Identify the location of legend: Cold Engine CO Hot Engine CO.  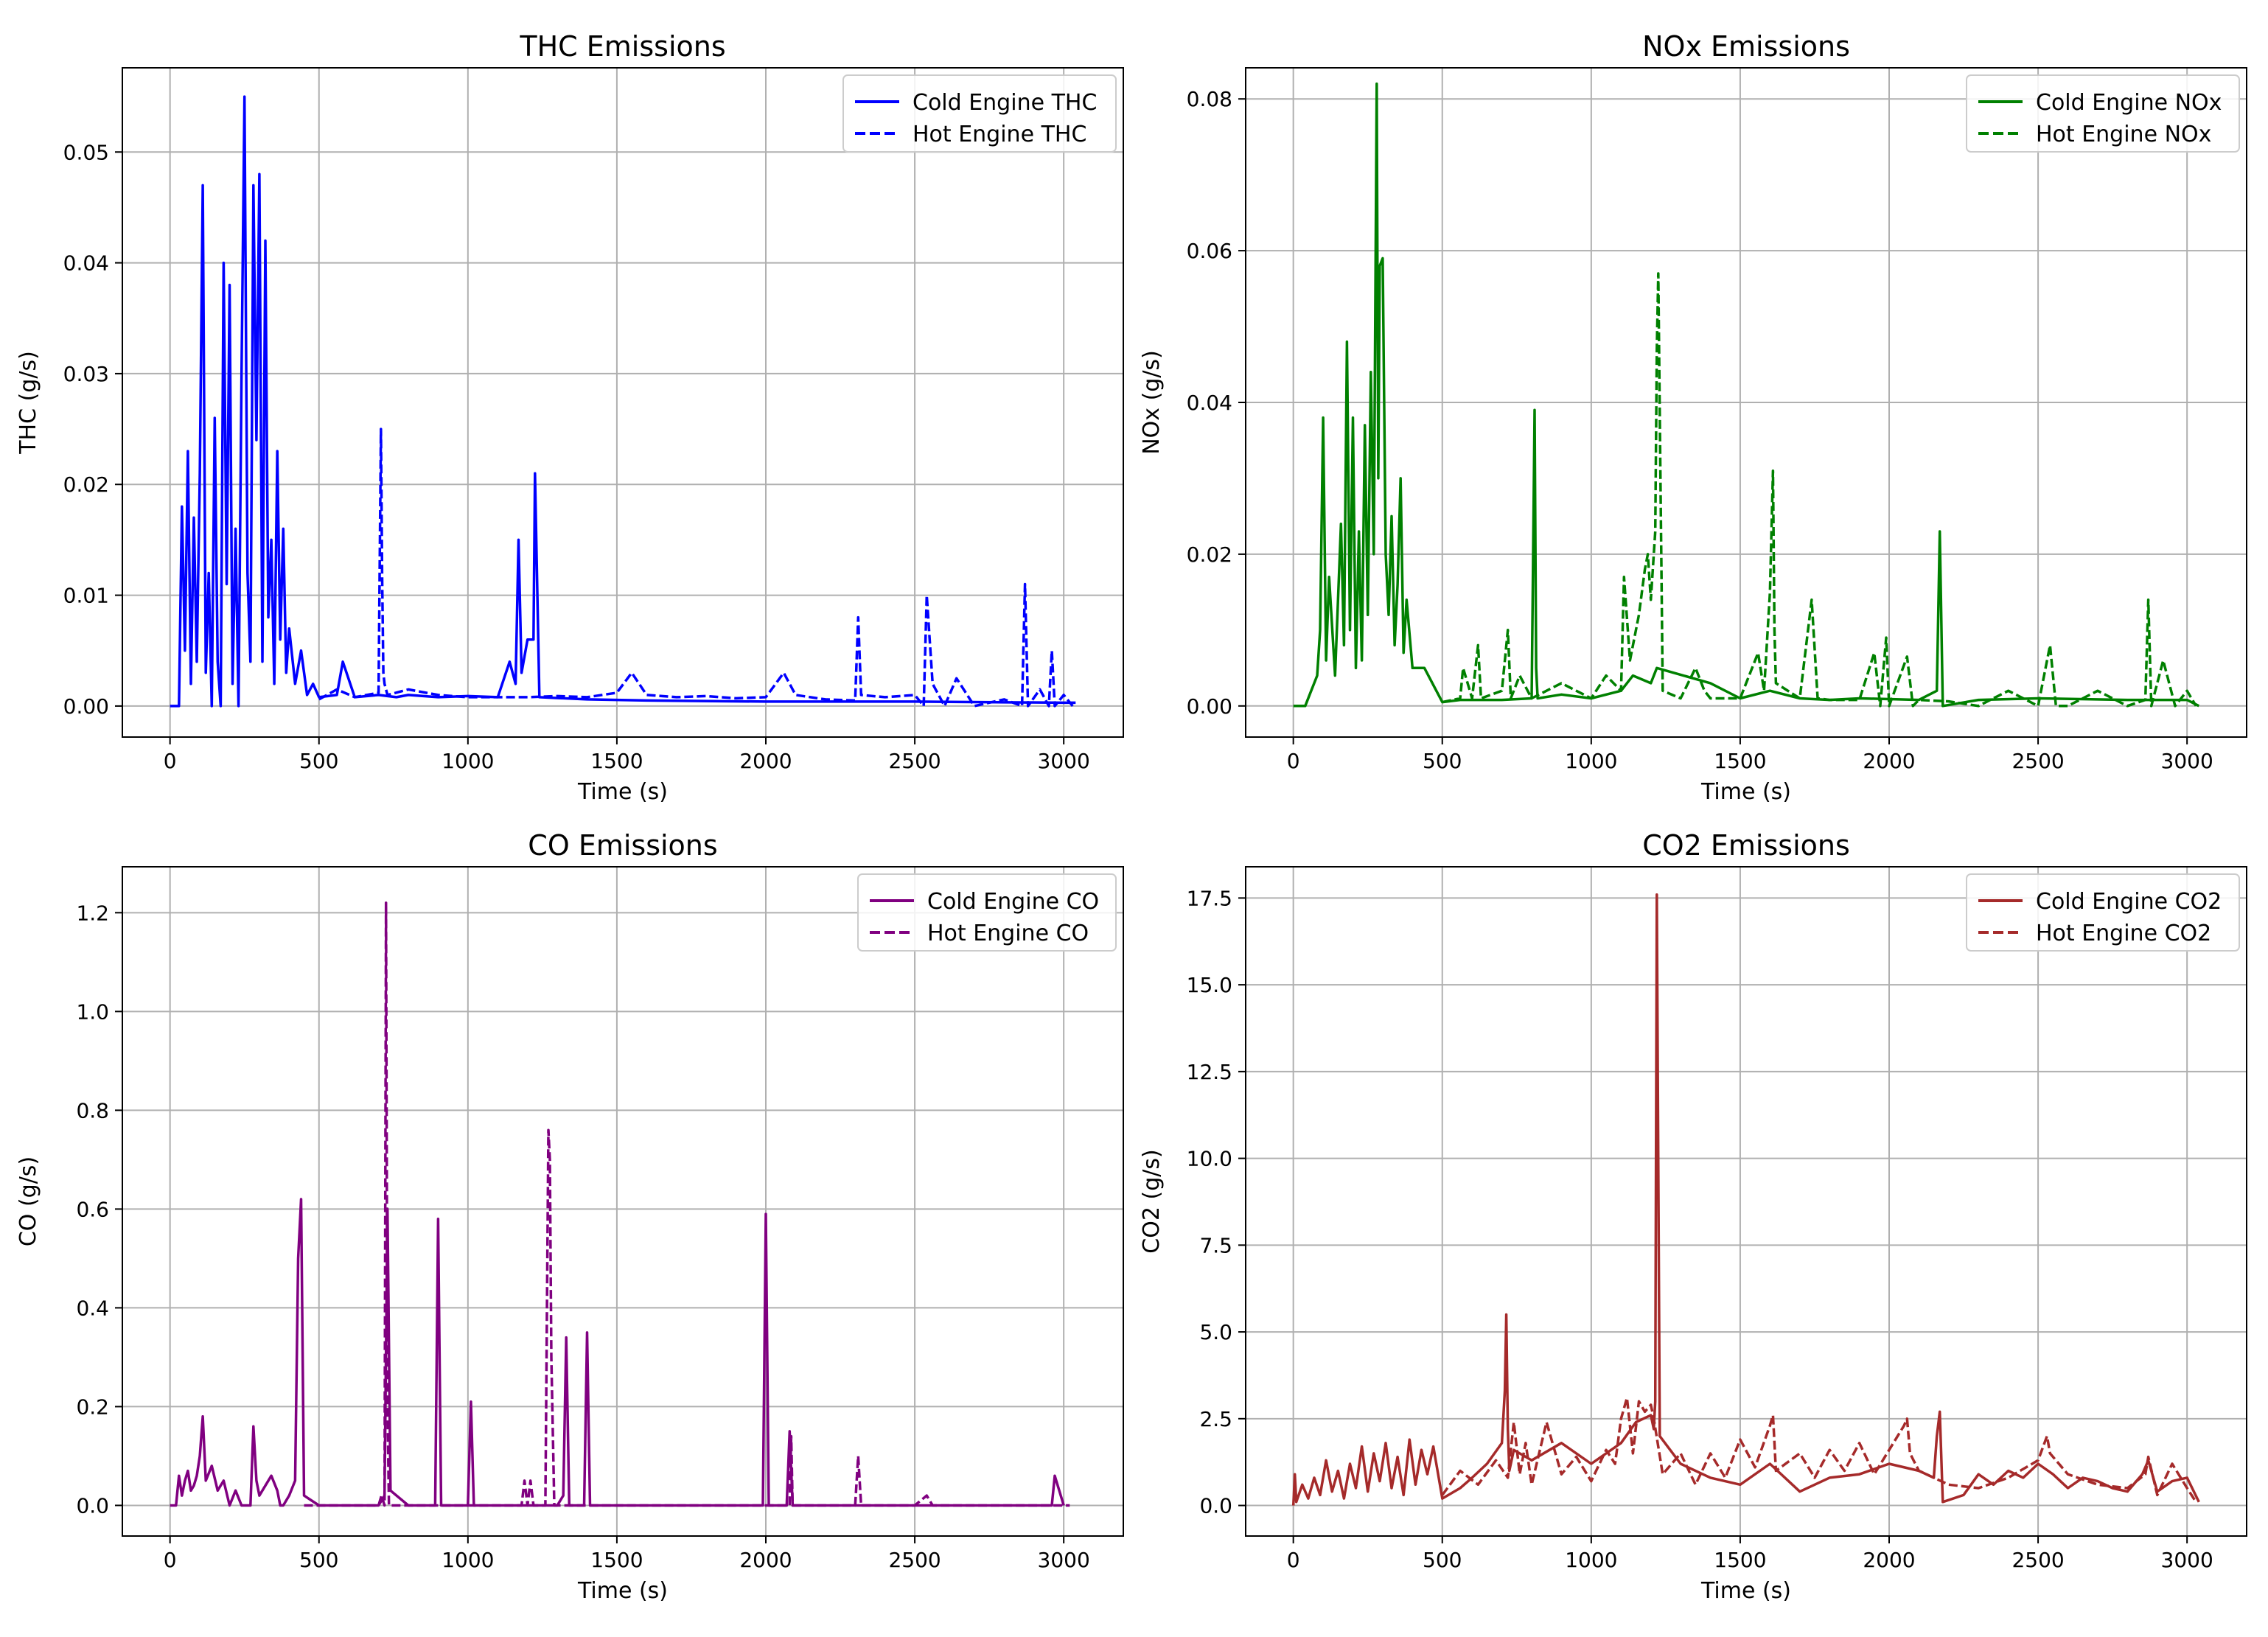
(987, 912).